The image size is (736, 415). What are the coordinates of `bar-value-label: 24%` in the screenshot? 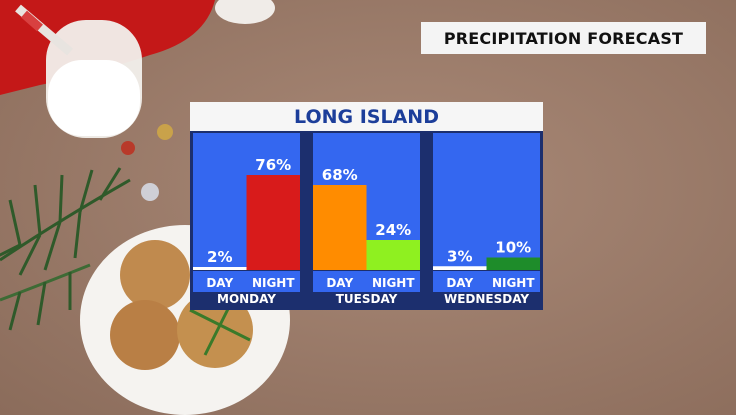 It's located at (393, 230).